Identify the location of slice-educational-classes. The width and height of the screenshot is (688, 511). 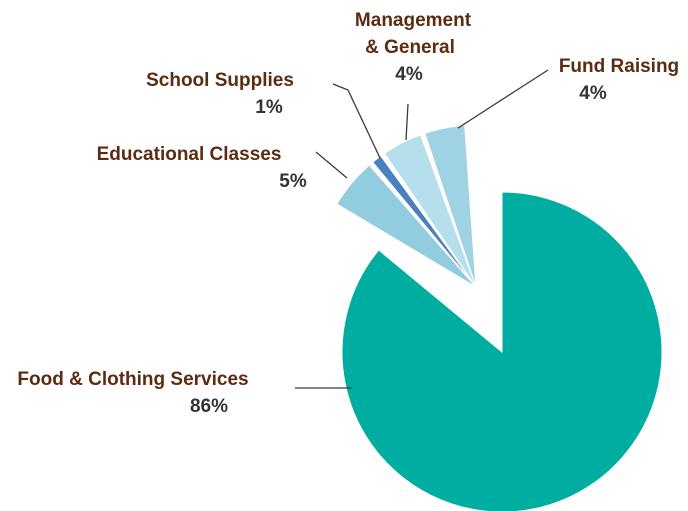
(406, 226).